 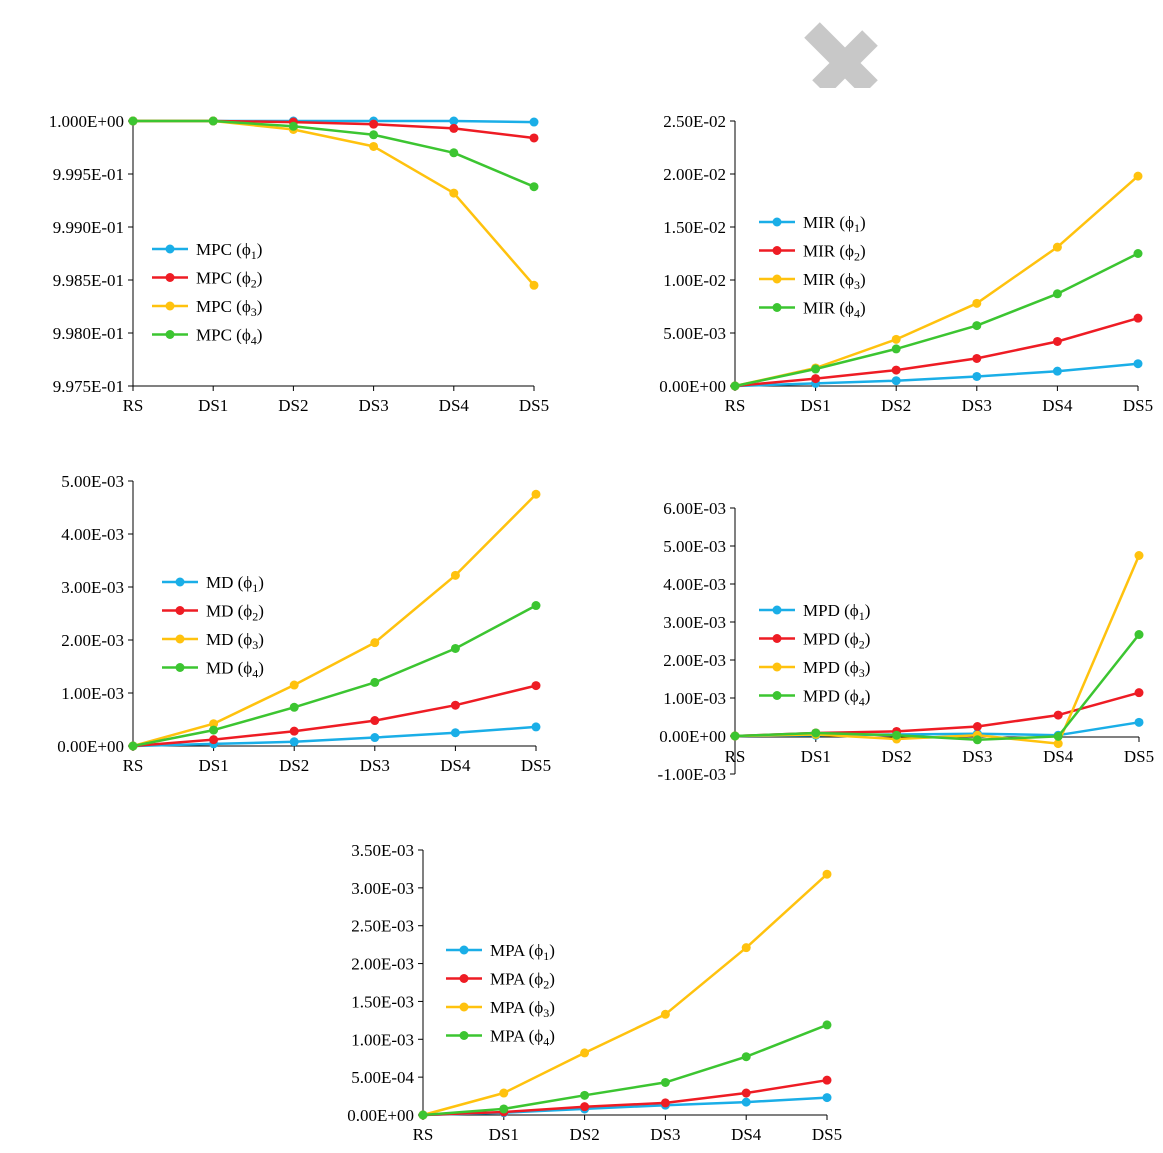 I want to click on y-tick-label: 1.00E-02, so click(x=694, y=280).